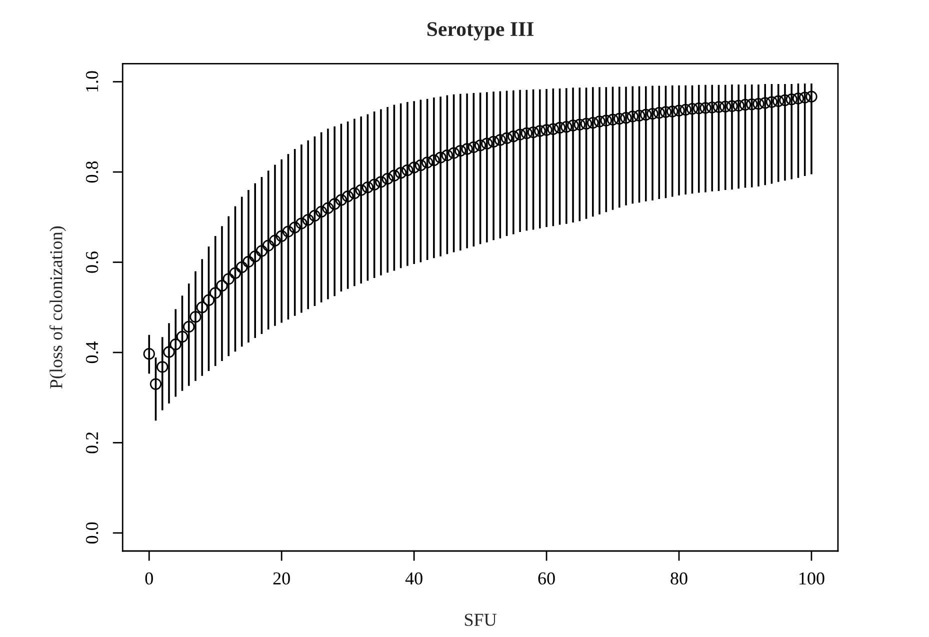  I want to click on x-tick-label: 40, so click(413, 578).